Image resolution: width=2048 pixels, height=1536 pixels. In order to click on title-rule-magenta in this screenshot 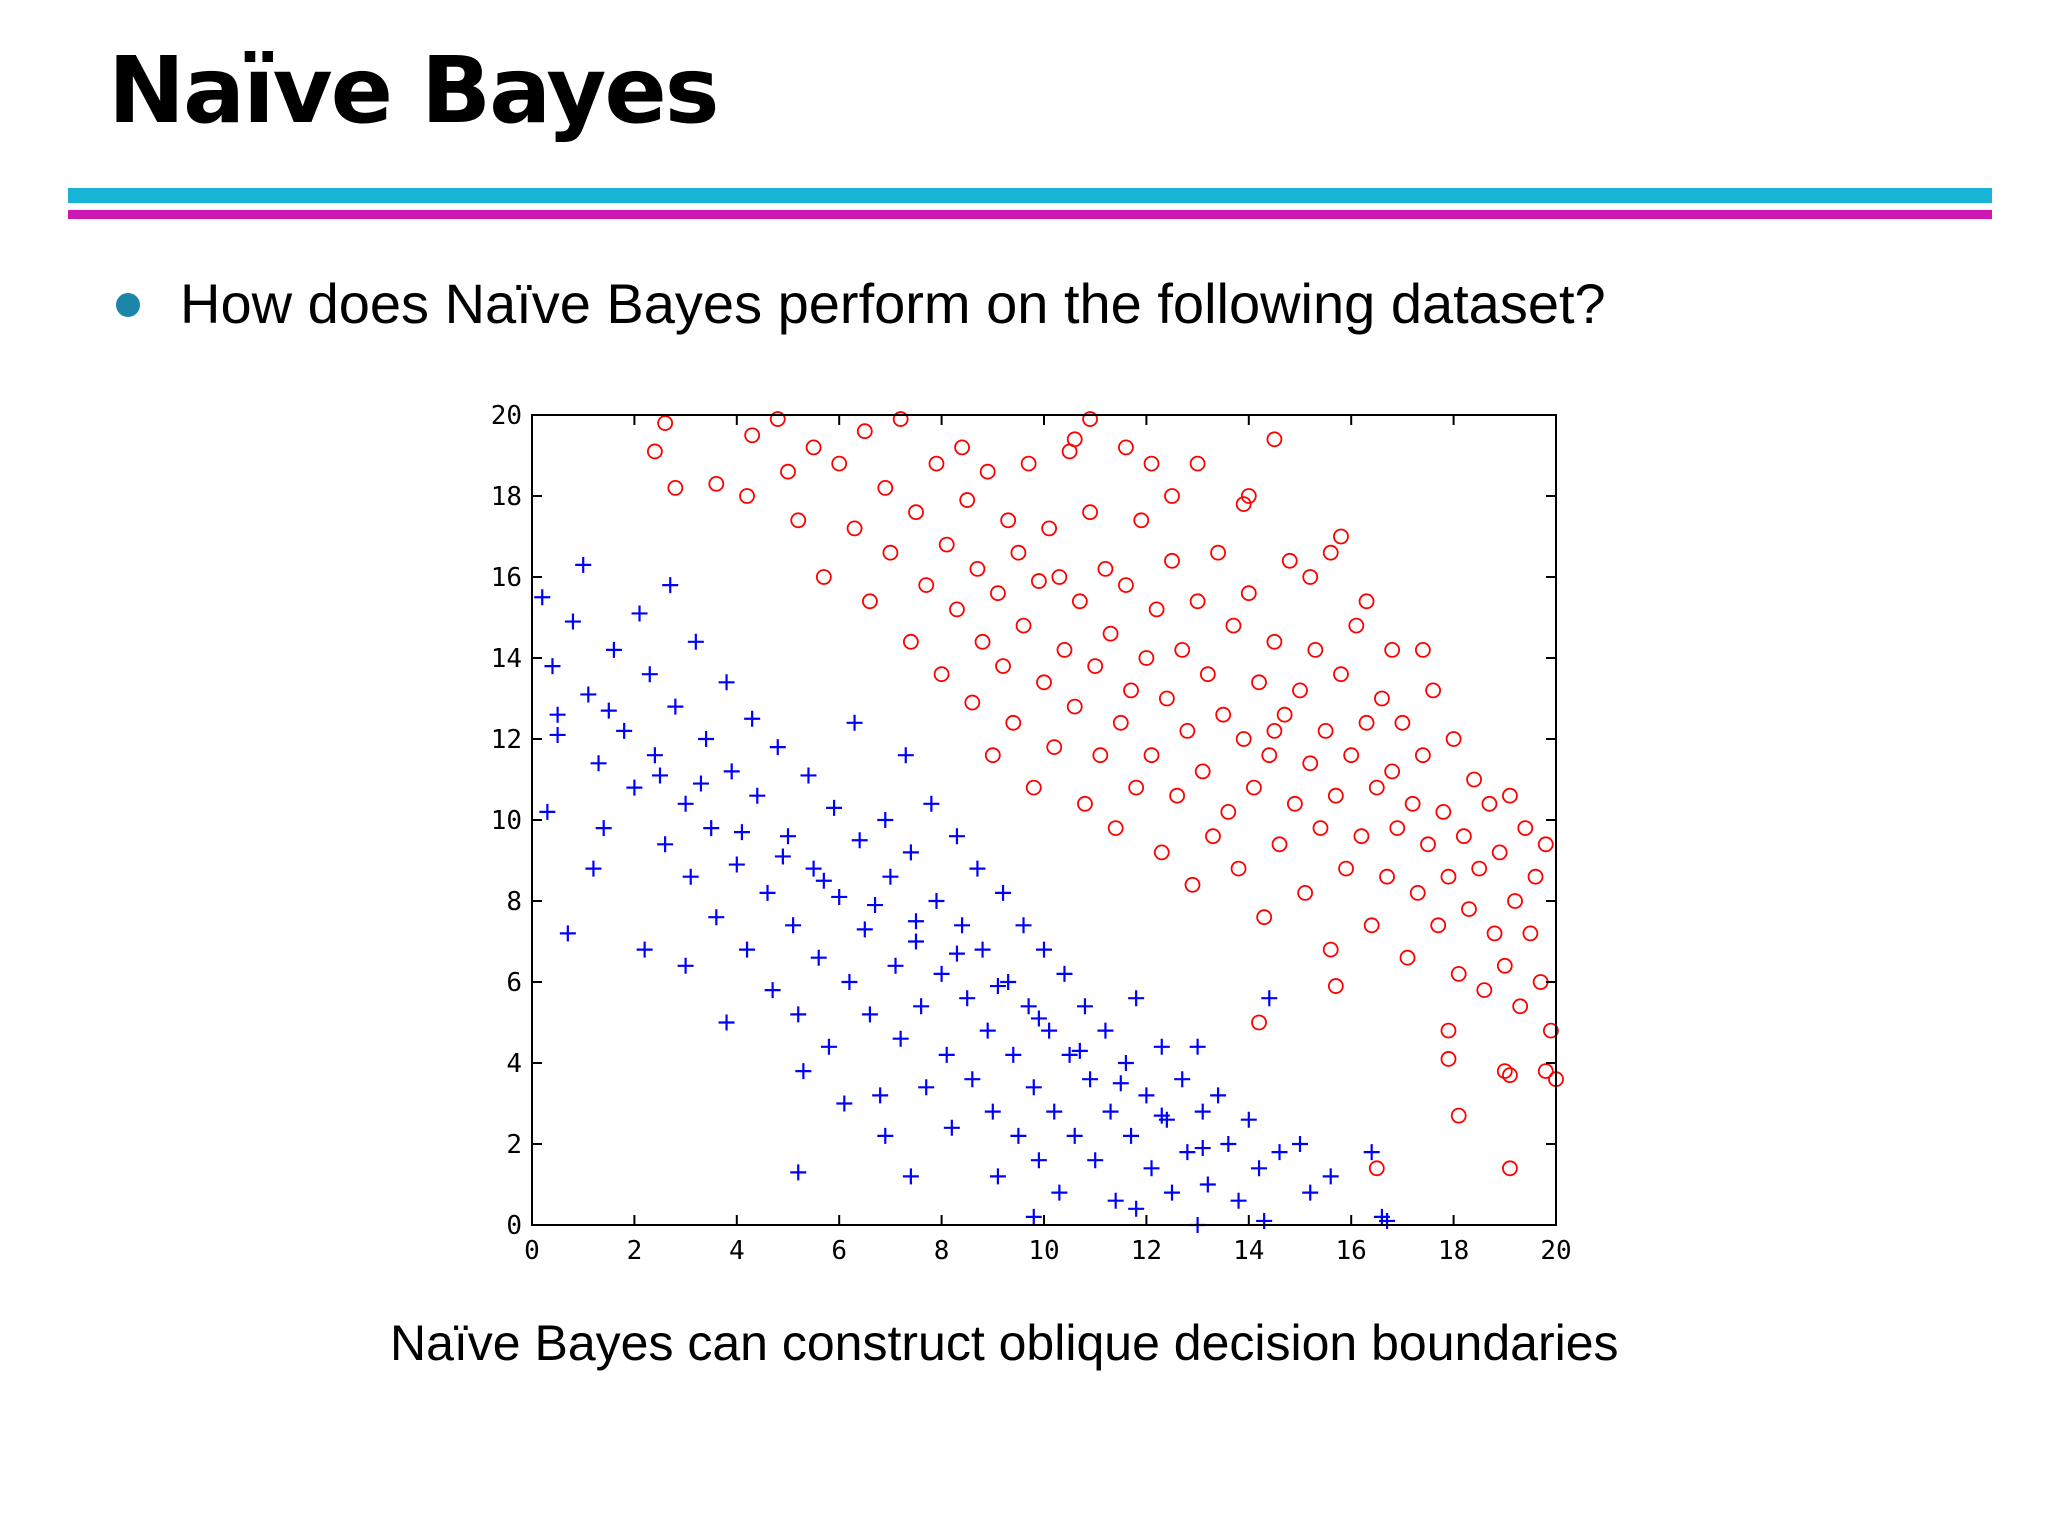, I will do `click(1030, 214)`.